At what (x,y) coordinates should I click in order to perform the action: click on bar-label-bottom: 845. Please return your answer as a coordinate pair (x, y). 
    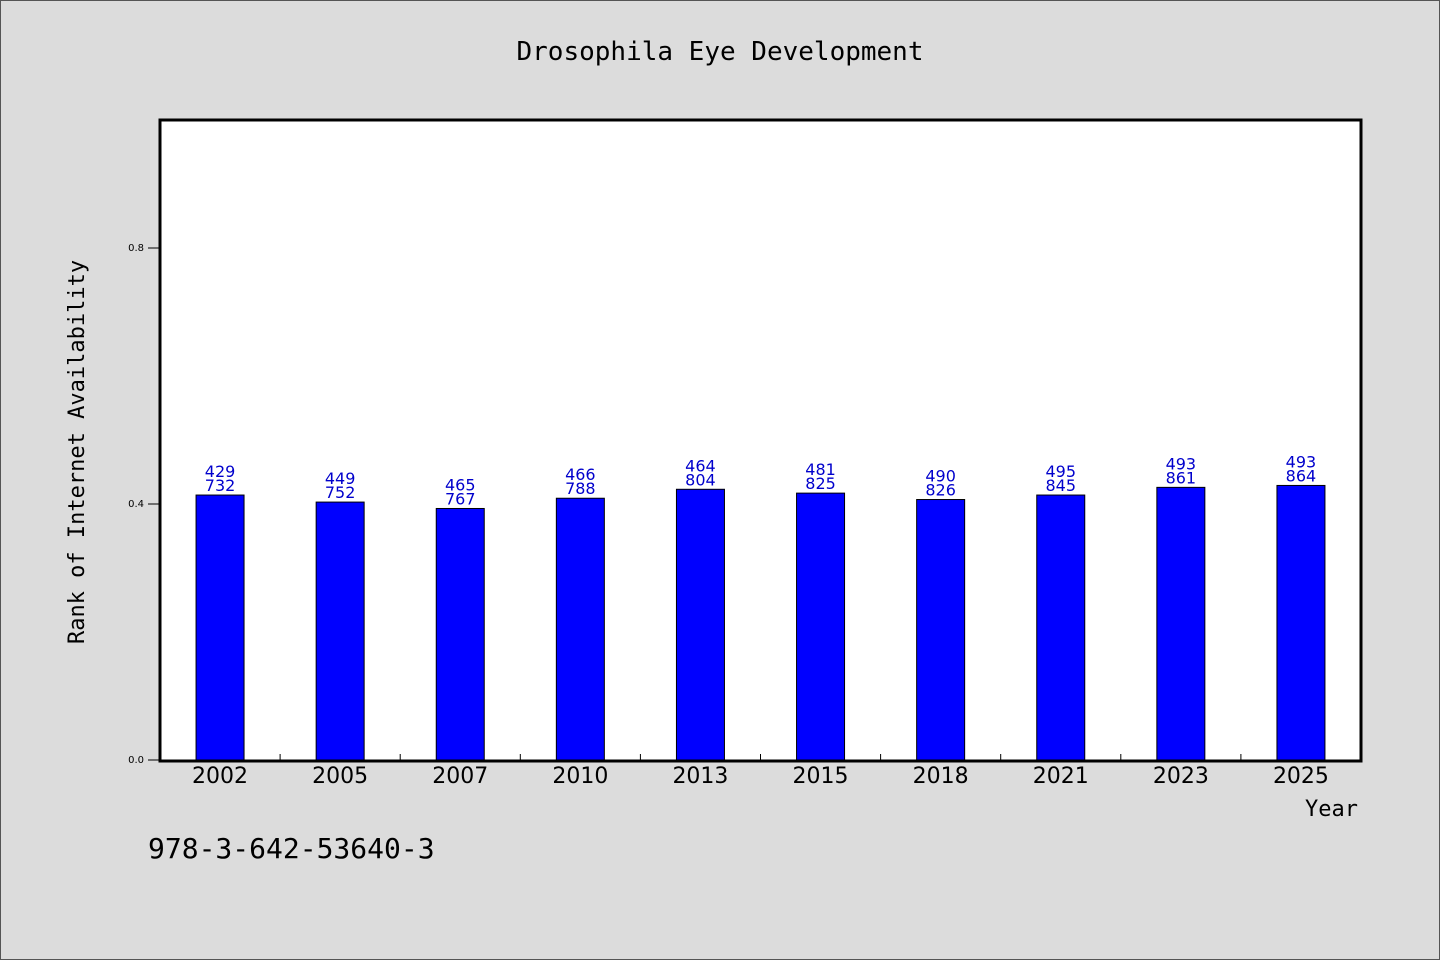
    Looking at the image, I should click on (1060, 485).